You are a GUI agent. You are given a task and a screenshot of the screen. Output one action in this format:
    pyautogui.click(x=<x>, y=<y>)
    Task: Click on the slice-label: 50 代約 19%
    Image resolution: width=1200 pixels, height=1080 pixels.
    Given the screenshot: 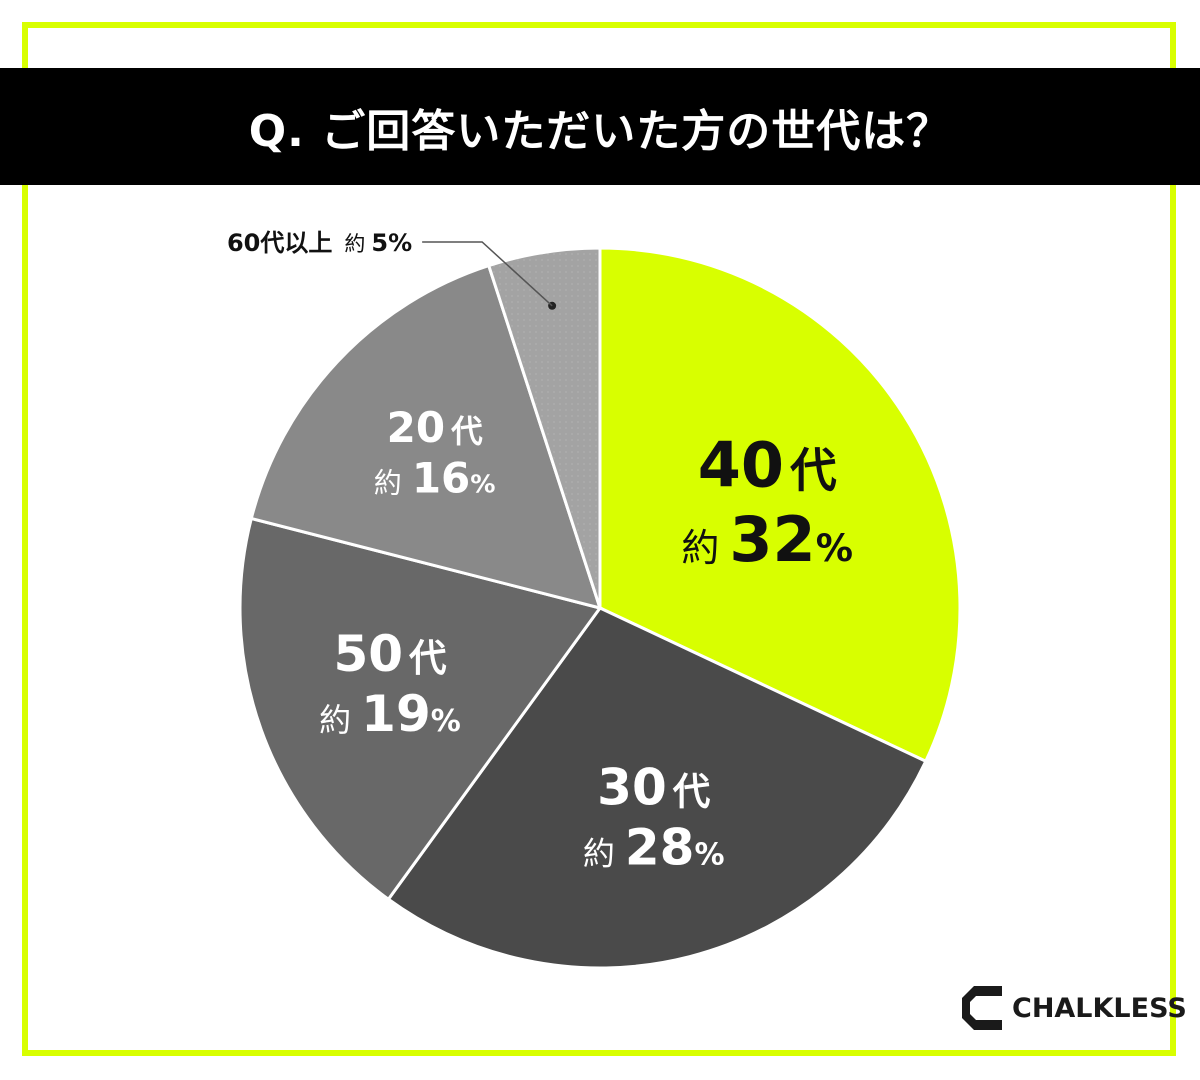 What is the action you would take?
    pyautogui.click(x=390, y=684)
    